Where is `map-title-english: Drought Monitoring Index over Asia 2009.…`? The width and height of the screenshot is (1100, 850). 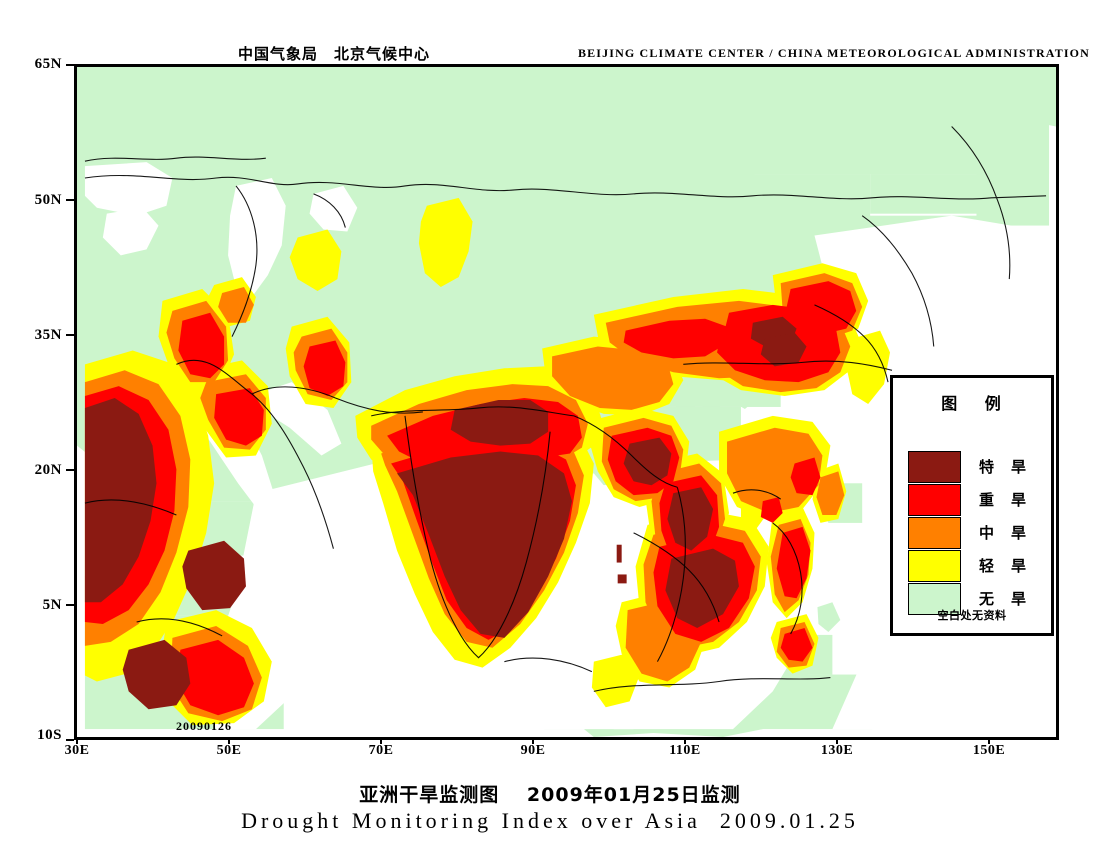
map-title-english: Drought Monitoring Index over Asia 2009.… is located at coordinates (550, 820).